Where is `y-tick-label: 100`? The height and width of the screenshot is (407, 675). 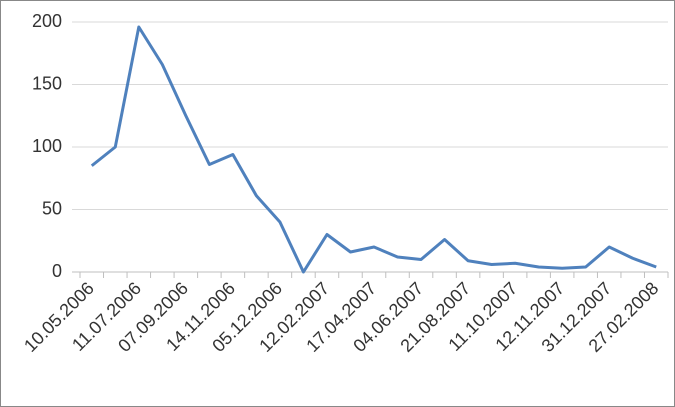
y-tick-label: 100 is located at coordinates (47, 146).